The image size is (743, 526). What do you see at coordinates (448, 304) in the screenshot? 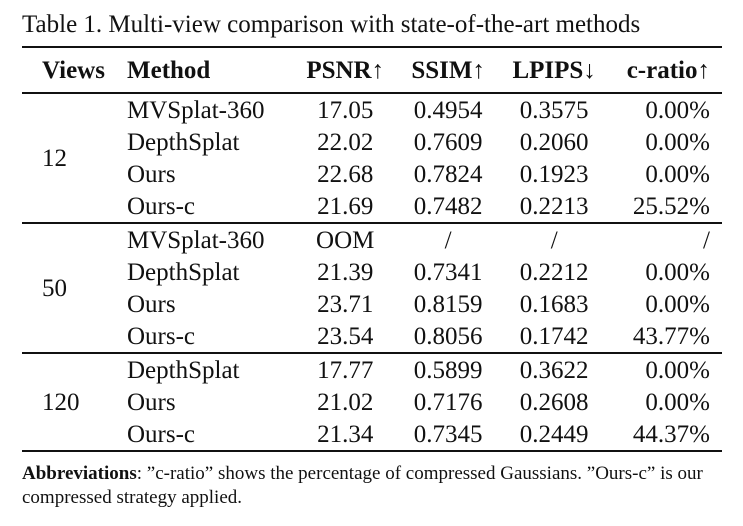
I see `ssim-cell: 0.8159` at bounding box center [448, 304].